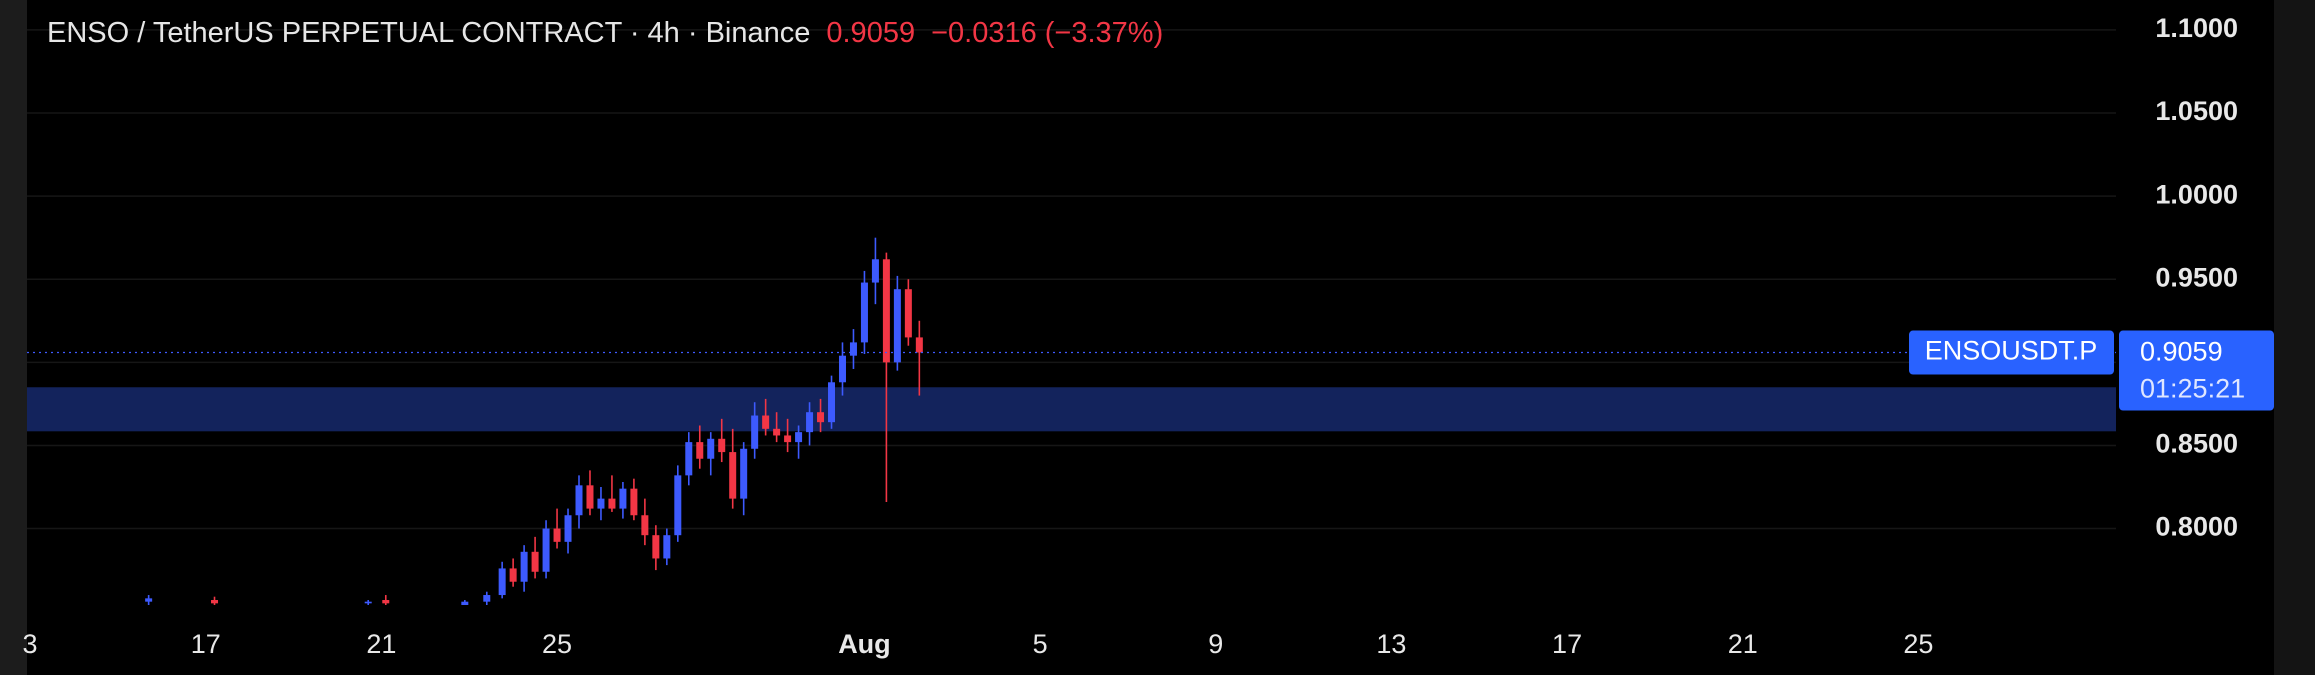 Image resolution: width=2315 pixels, height=675 pixels. What do you see at coordinates (1215, 644) in the screenshot?
I see `x-tick-label: 9` at bounding box center [1215, 644].